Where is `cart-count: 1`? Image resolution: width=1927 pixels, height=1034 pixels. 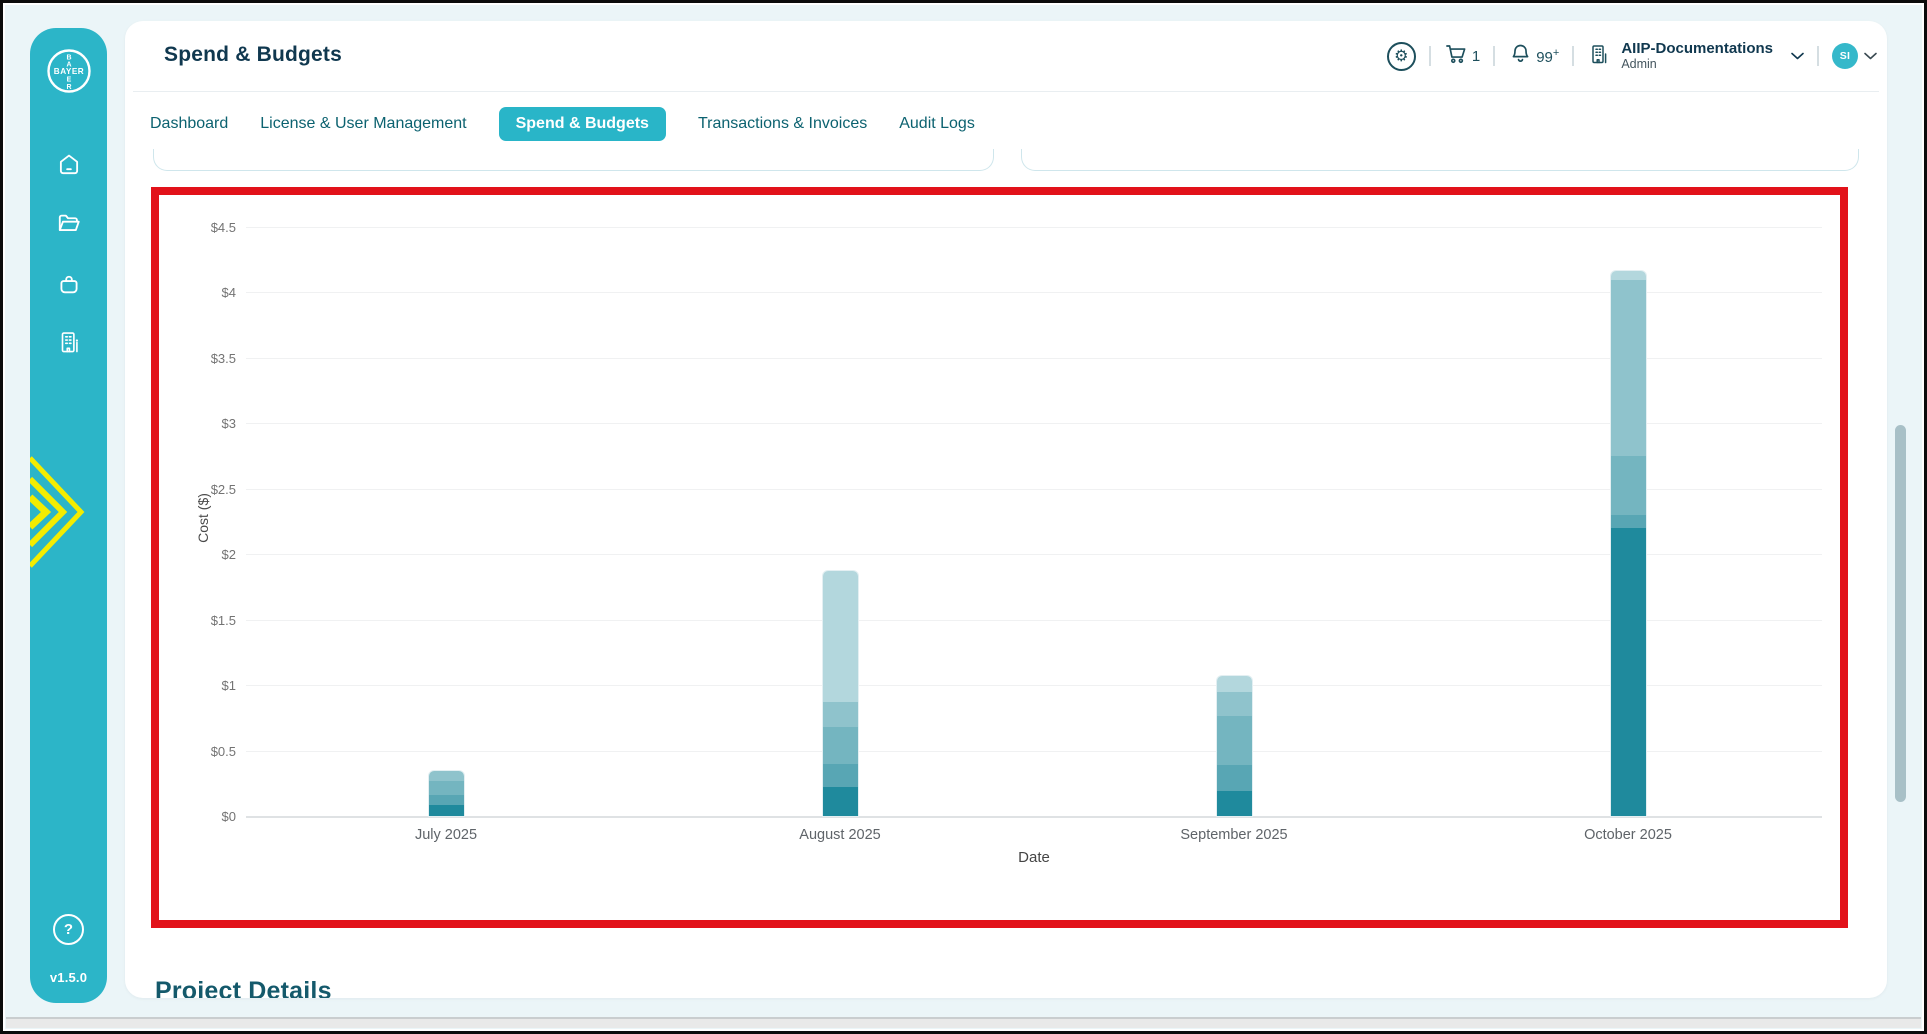
cart-count: 1 is located at coordinates (1476, 56).